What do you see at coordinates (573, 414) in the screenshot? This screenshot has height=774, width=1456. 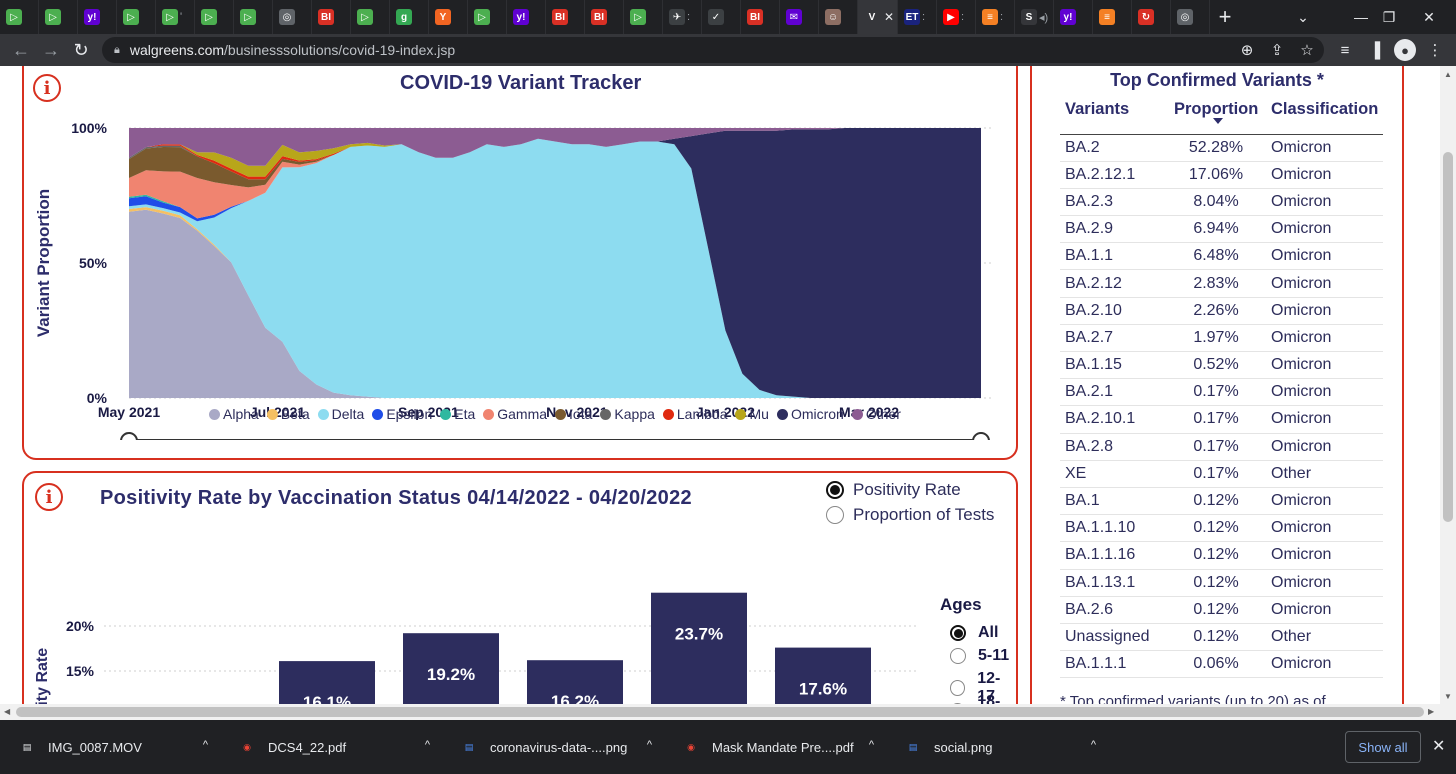 I see `legend-item: Iota` at bounding box center [573, 414].